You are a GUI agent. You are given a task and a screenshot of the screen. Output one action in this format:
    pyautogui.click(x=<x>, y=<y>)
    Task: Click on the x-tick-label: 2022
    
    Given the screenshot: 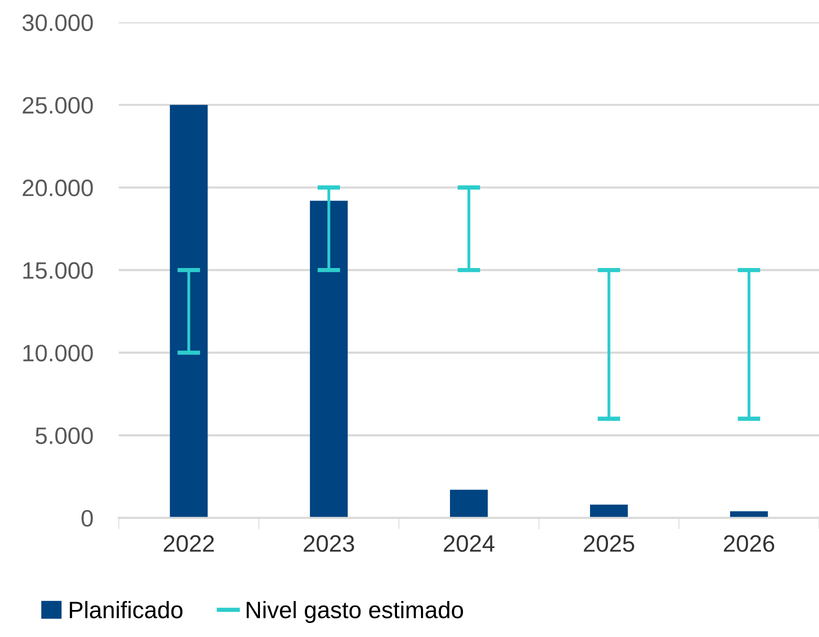 What is the action you would take?
    pyautogui.click(x=189, y=543)
    